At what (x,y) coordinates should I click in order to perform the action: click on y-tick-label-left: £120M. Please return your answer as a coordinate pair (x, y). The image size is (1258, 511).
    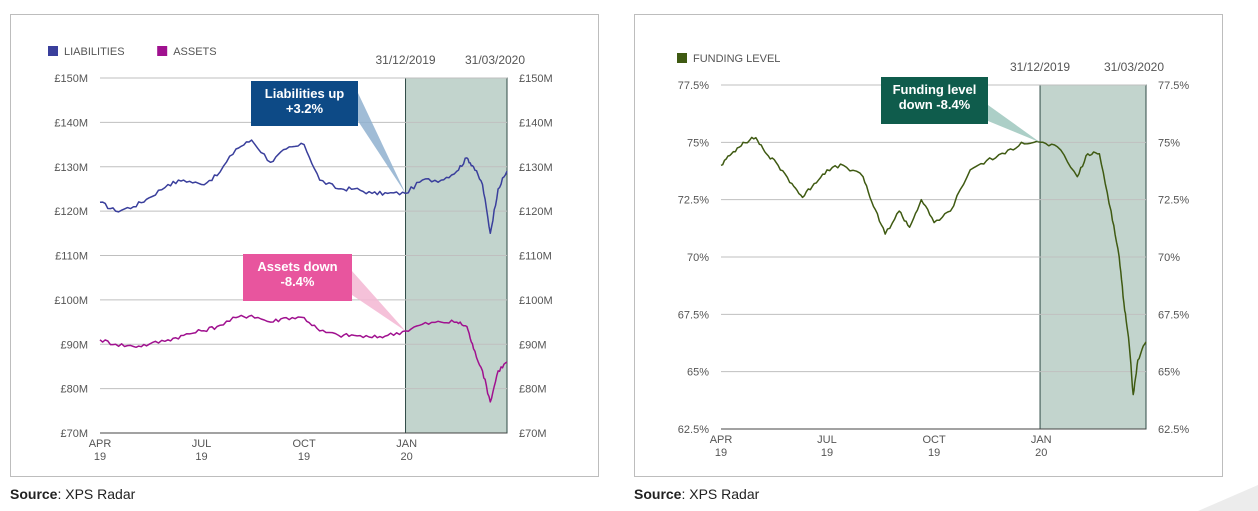
    Looking at the image, I should click on (71, 212).